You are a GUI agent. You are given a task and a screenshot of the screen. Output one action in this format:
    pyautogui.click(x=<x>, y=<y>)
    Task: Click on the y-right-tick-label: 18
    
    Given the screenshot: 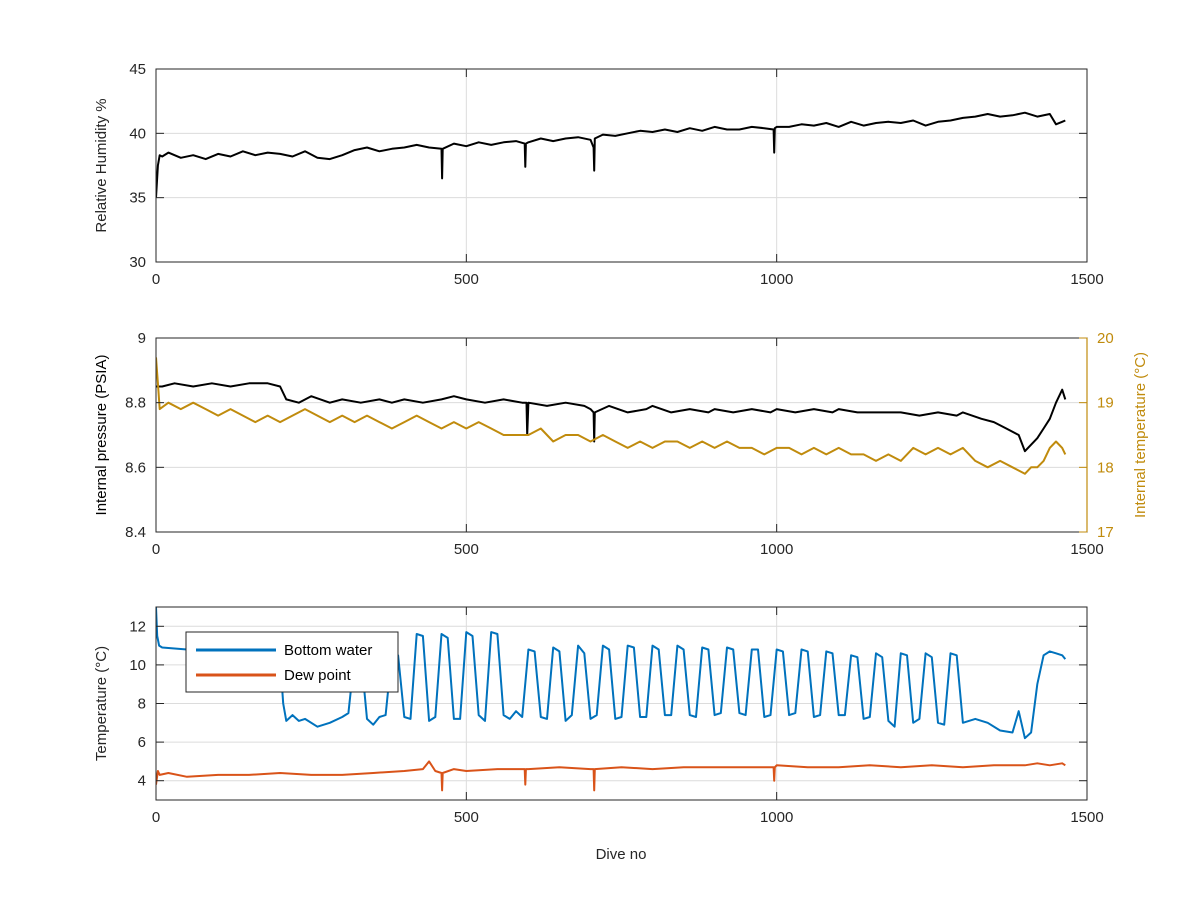 What is the action you would take?
    pyautogui.click(x=1105, y=467)
    